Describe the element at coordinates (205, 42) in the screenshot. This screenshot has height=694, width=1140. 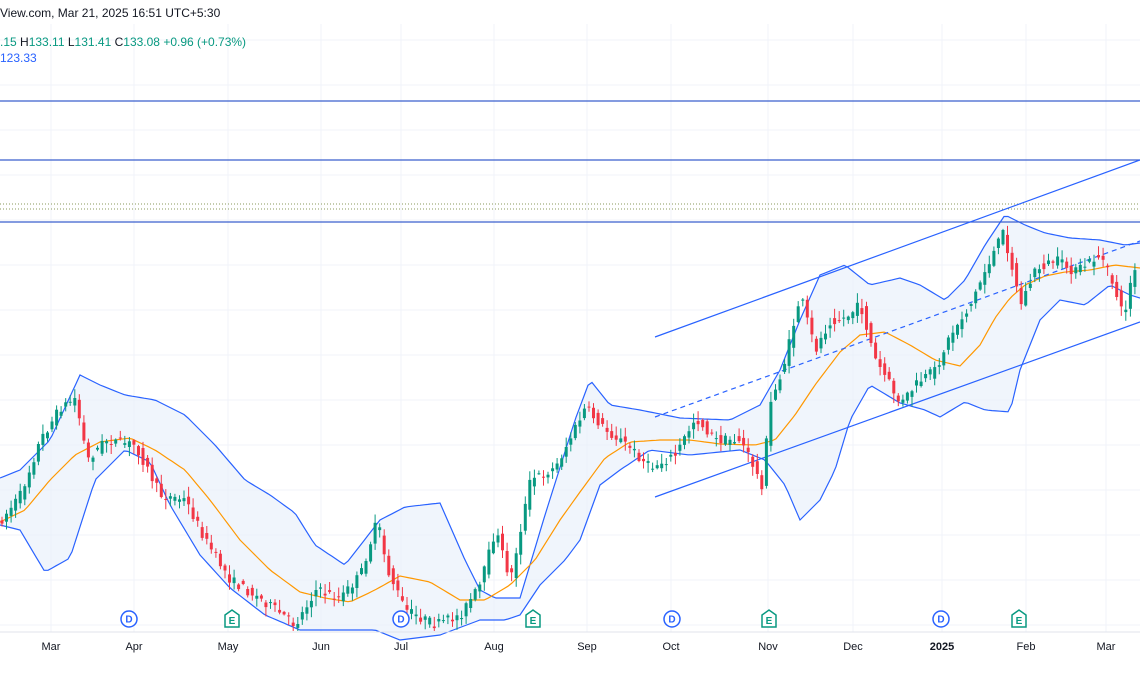
I see `ohlc-change: +0.96 (+0.73%)` at that location.